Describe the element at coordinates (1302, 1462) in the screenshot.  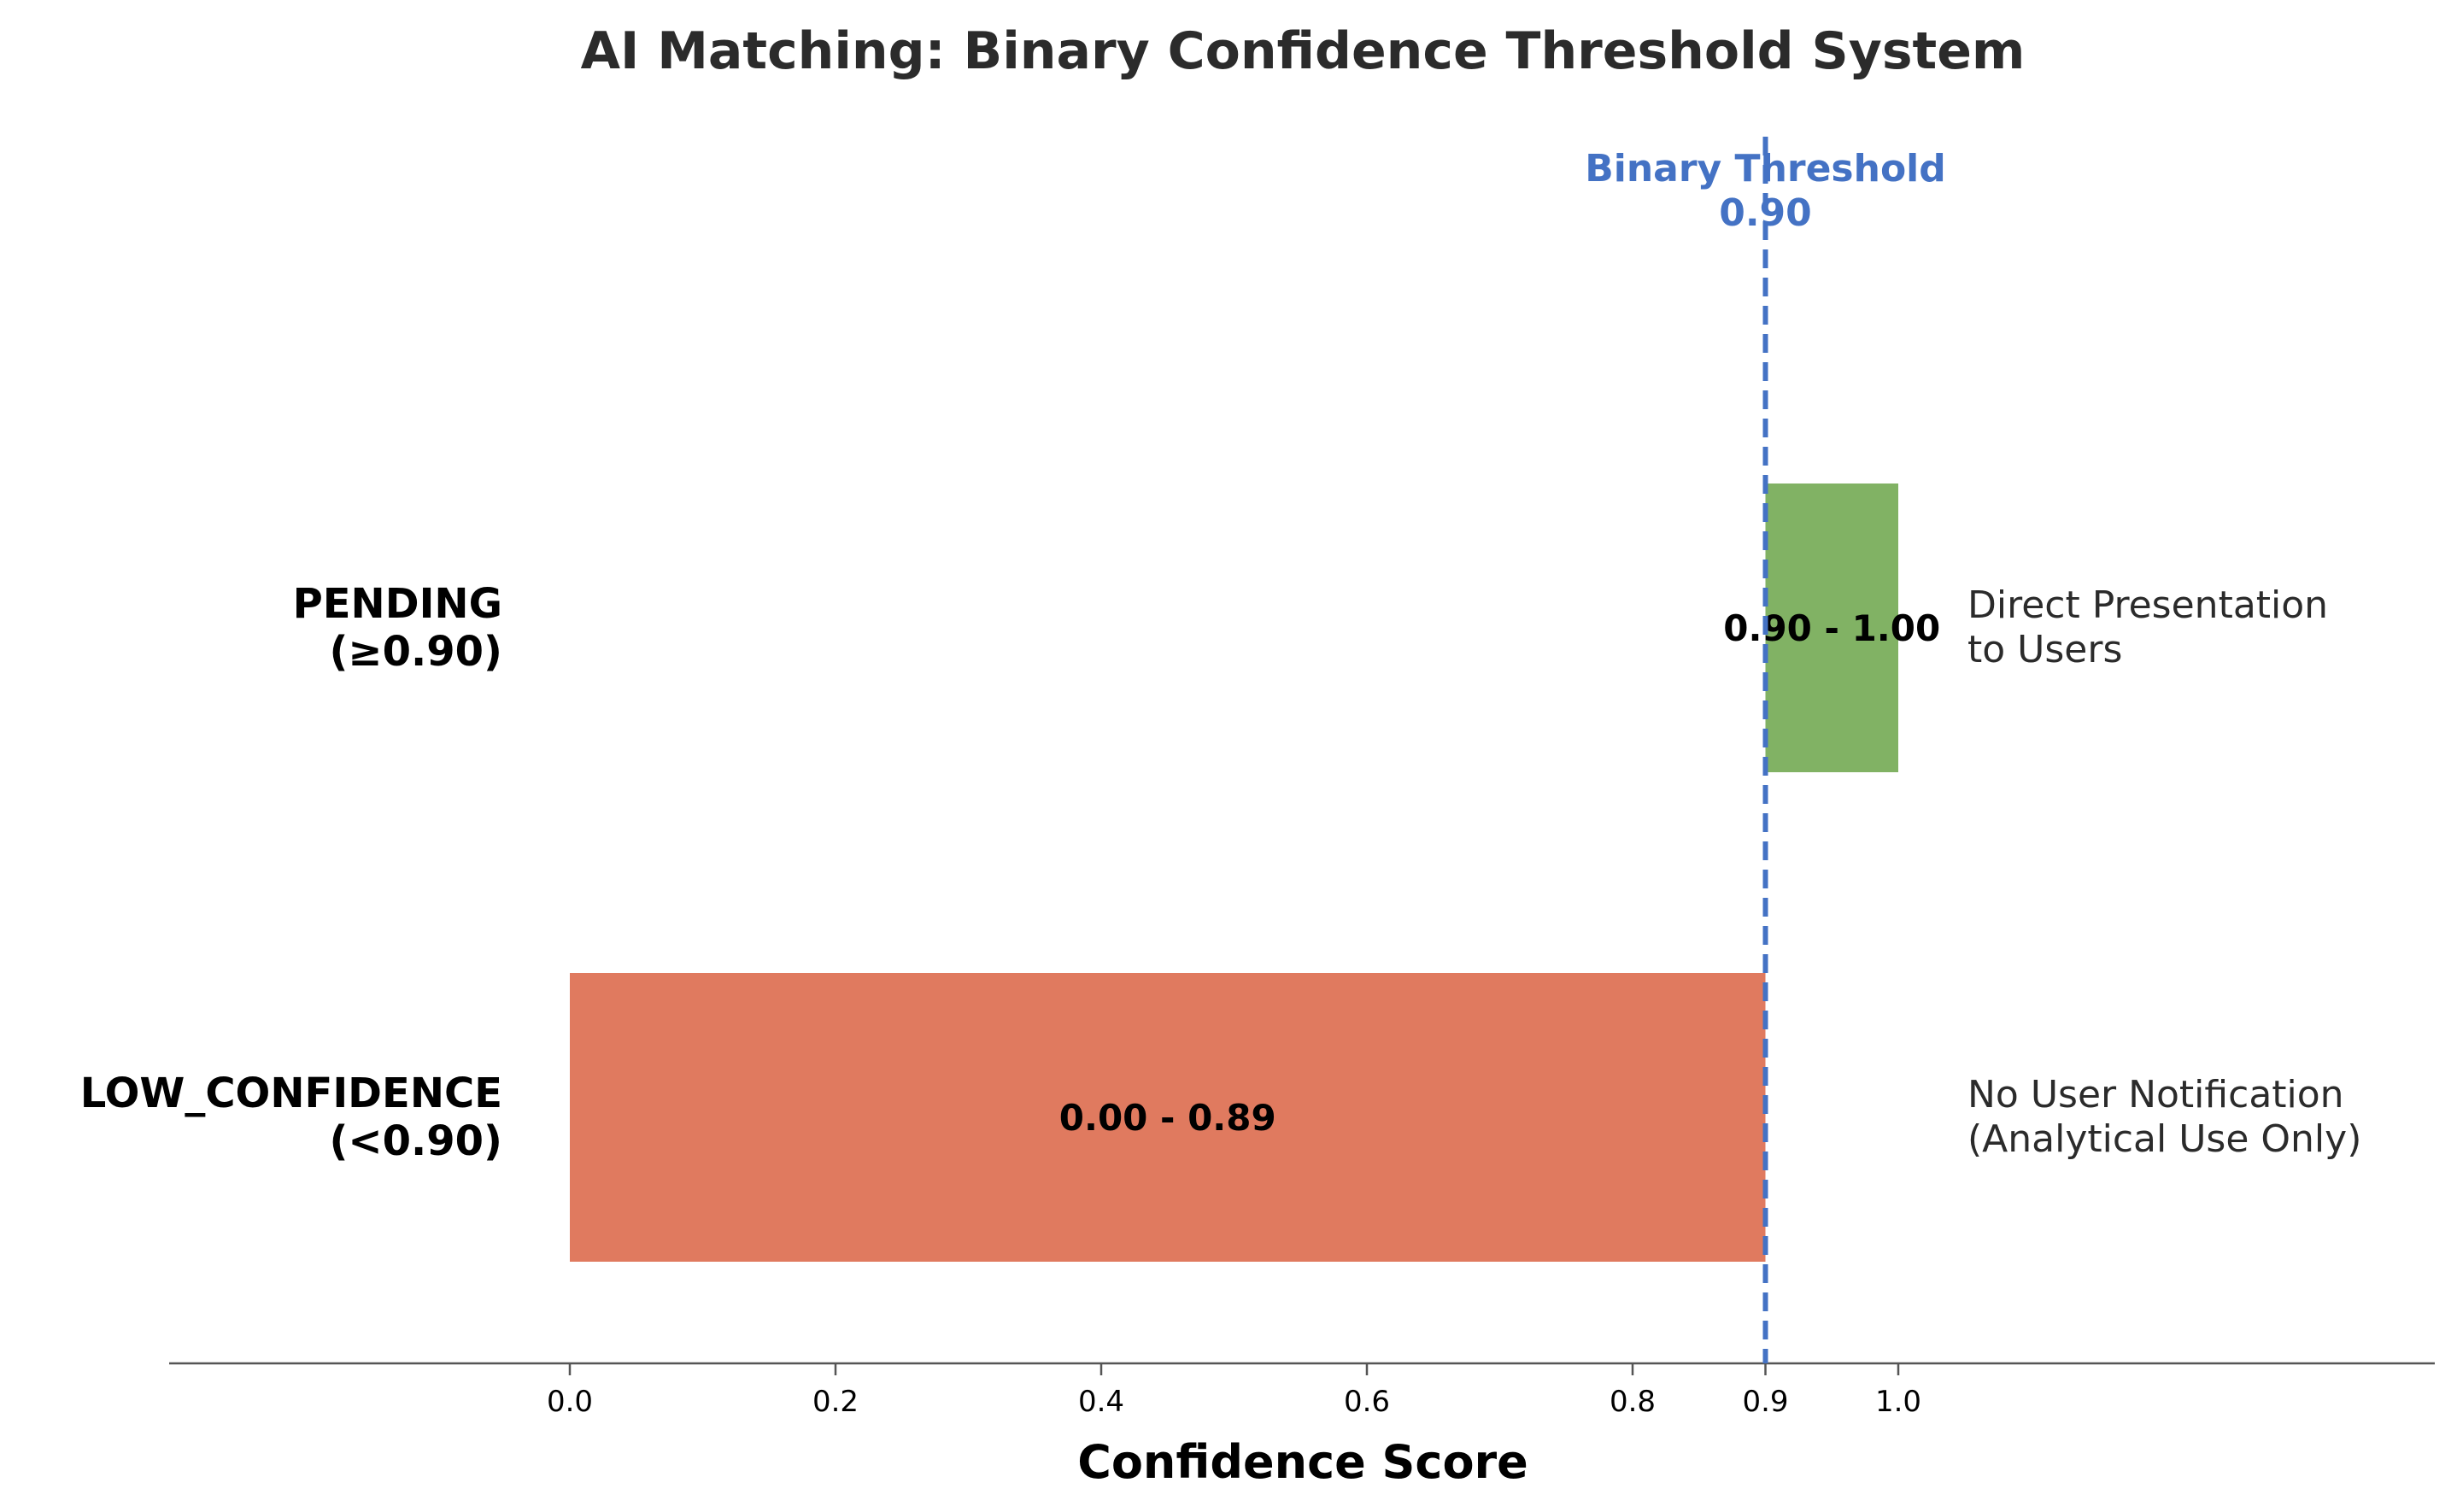
I see `x-axis-label: Confidence Score` at that location.